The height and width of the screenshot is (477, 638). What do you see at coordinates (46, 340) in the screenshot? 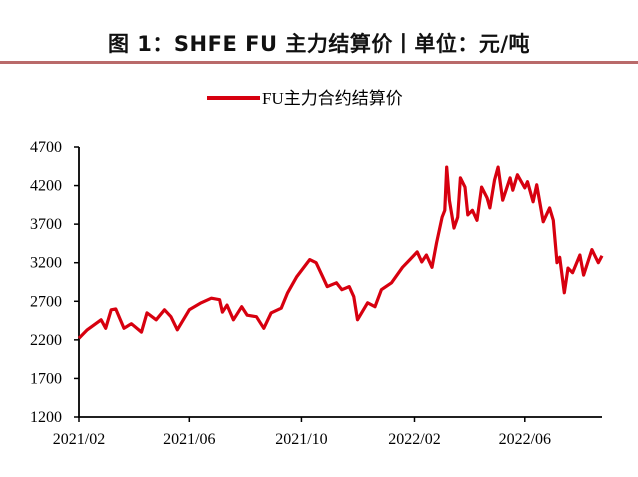
I see `y-tick-label: 2200` at bounding box center [46, 340].